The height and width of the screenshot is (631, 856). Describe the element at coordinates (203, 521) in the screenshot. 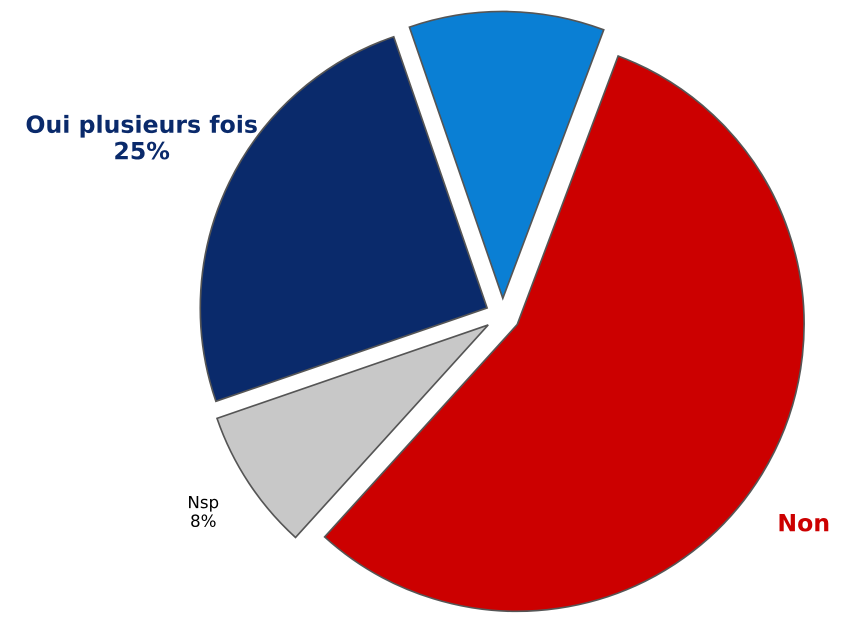

I see `data-label: 8%` at that location.